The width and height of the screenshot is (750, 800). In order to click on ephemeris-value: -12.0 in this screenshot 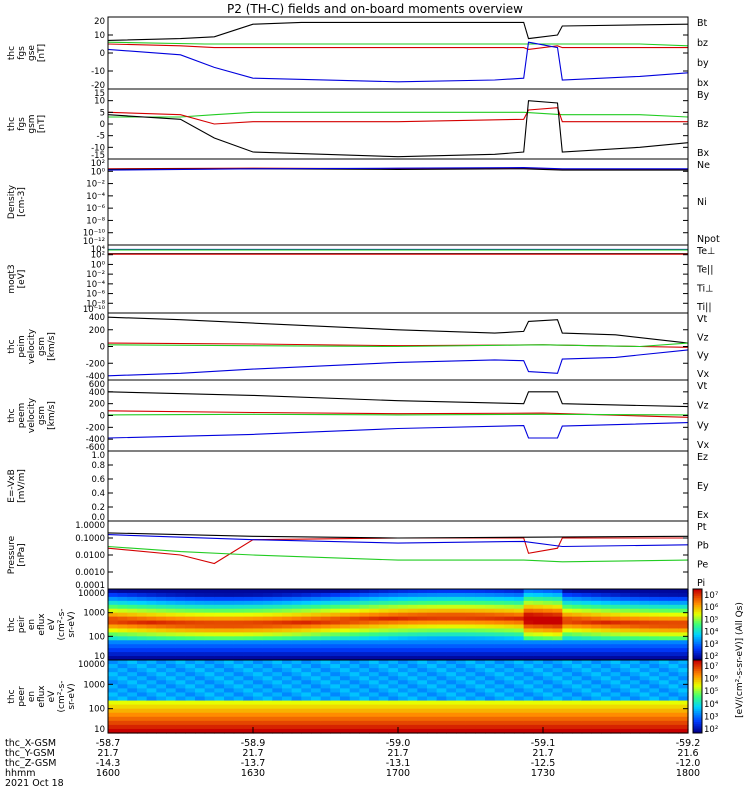, I will do `click(688, 763)`.